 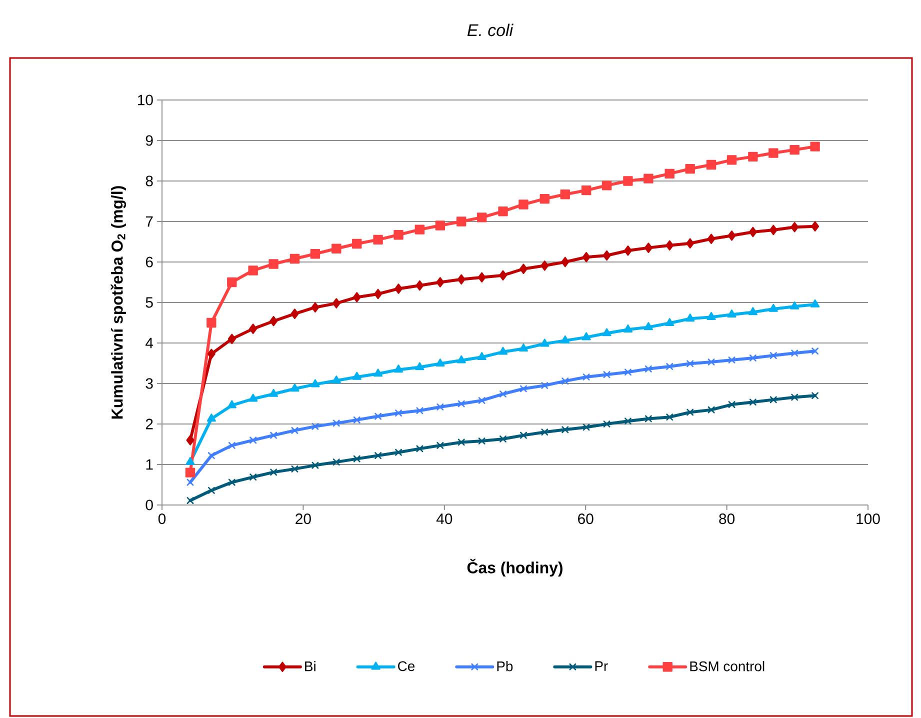 I want to click on y-axis-title: Kumulativní spotřeba O$_{2}$ (mg/l), so click(x=118, y=302).